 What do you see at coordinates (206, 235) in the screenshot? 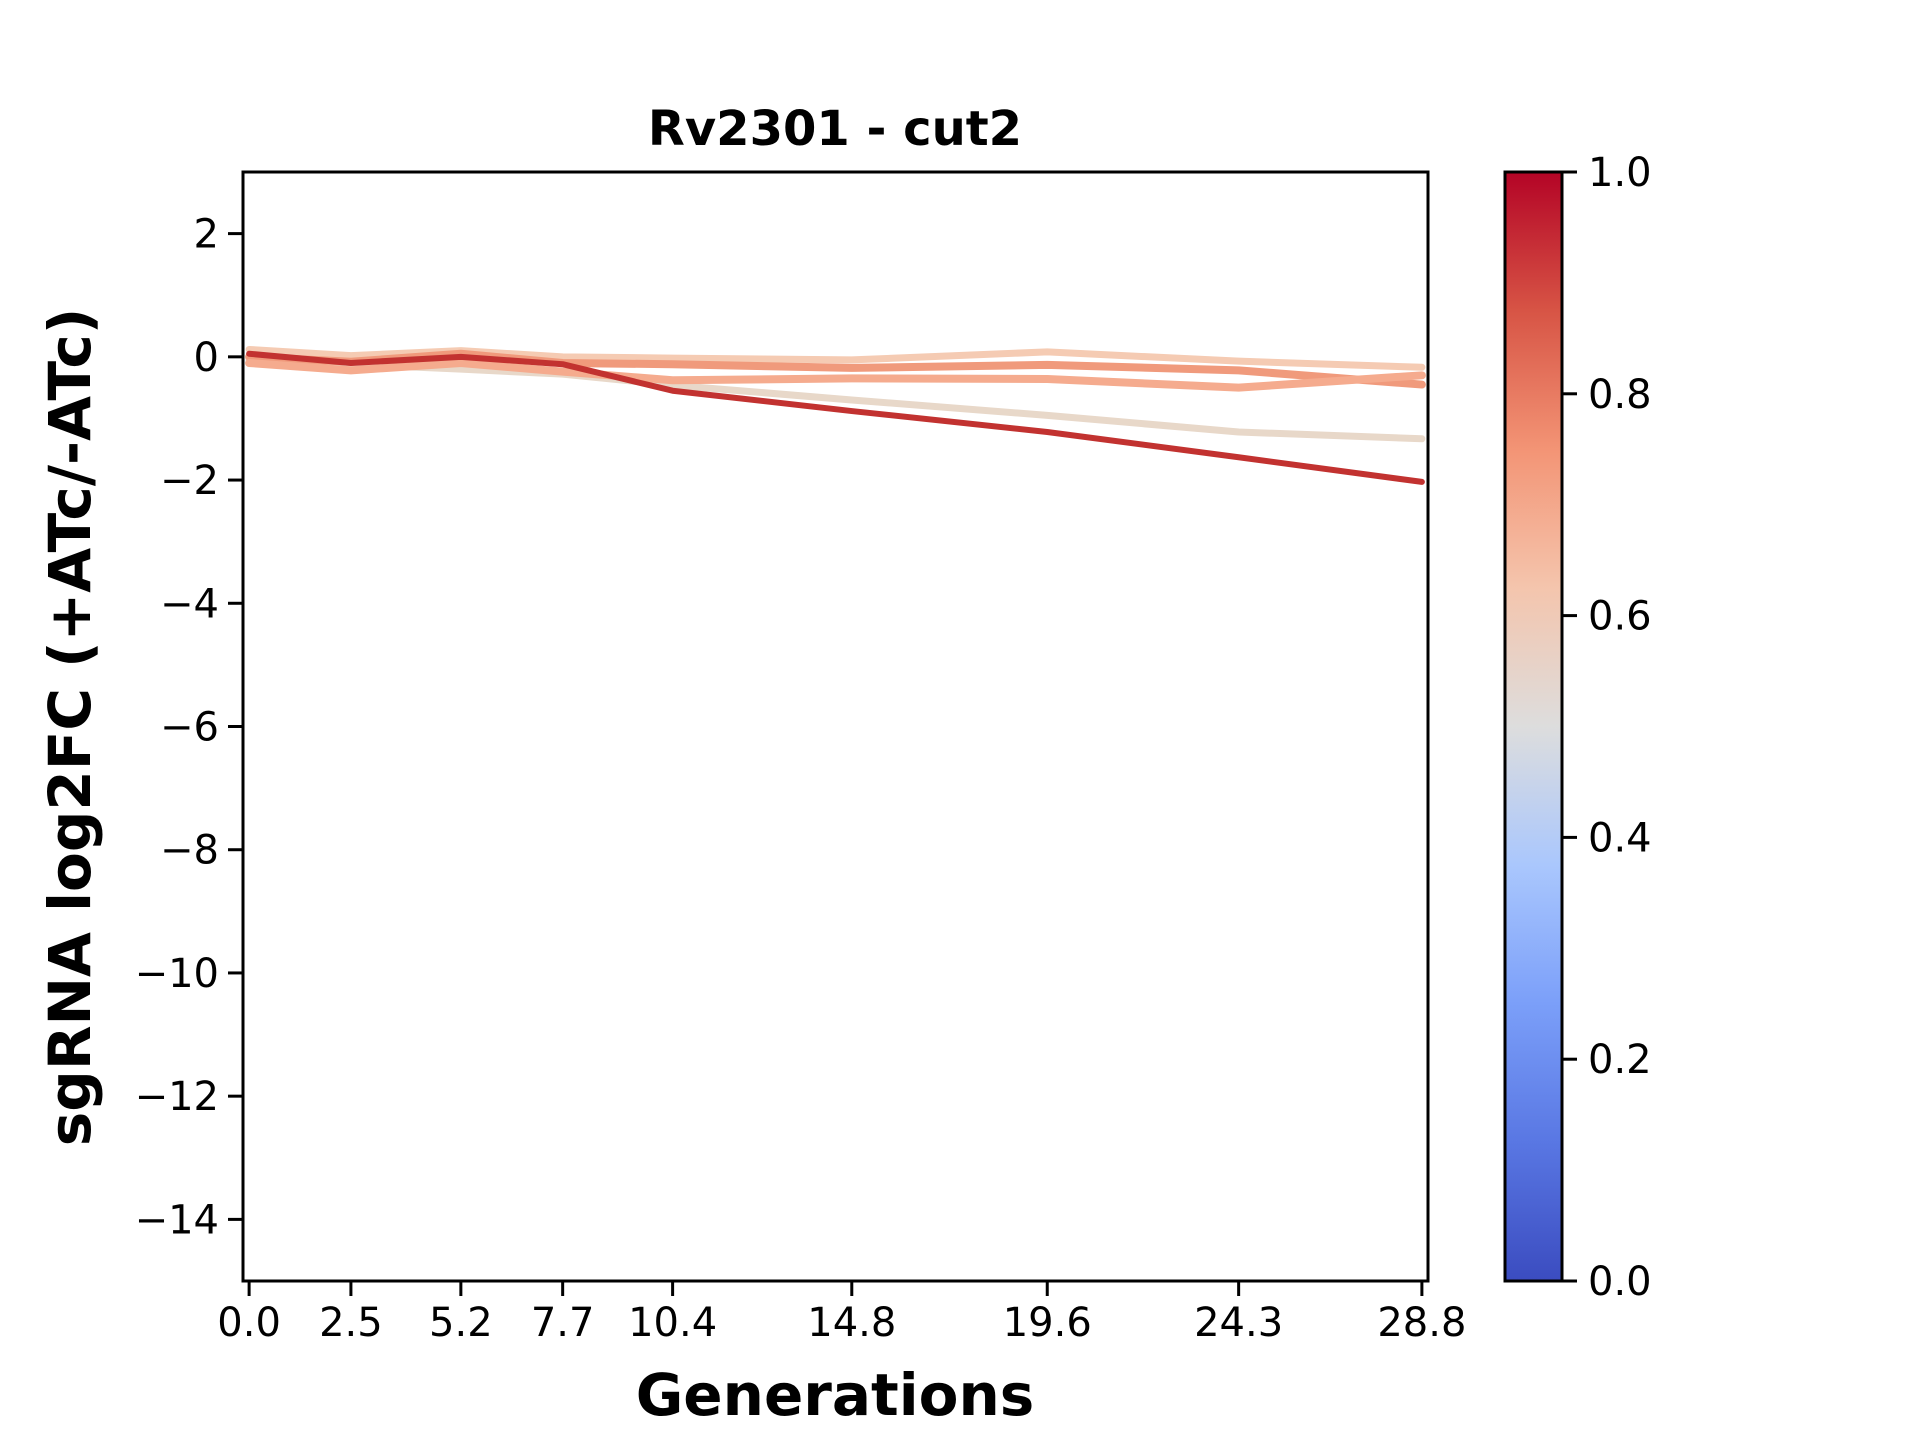
I see `y-tick-label: 2` at bounding box center [206, 235].